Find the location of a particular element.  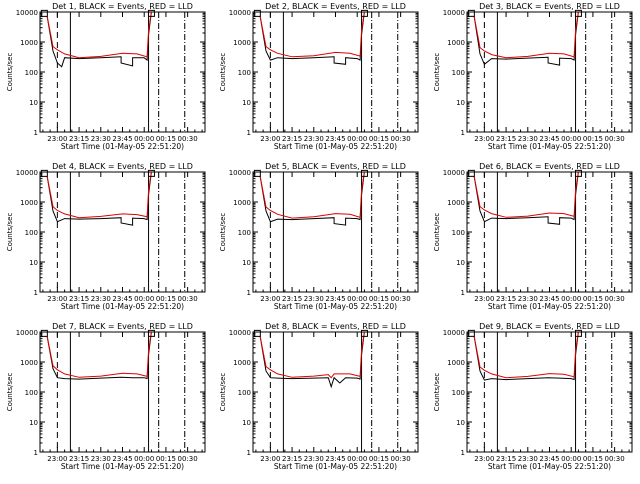

plot-title: Det 4, BLACK = Events, RED = LLD is located at coordinates (122, 166).